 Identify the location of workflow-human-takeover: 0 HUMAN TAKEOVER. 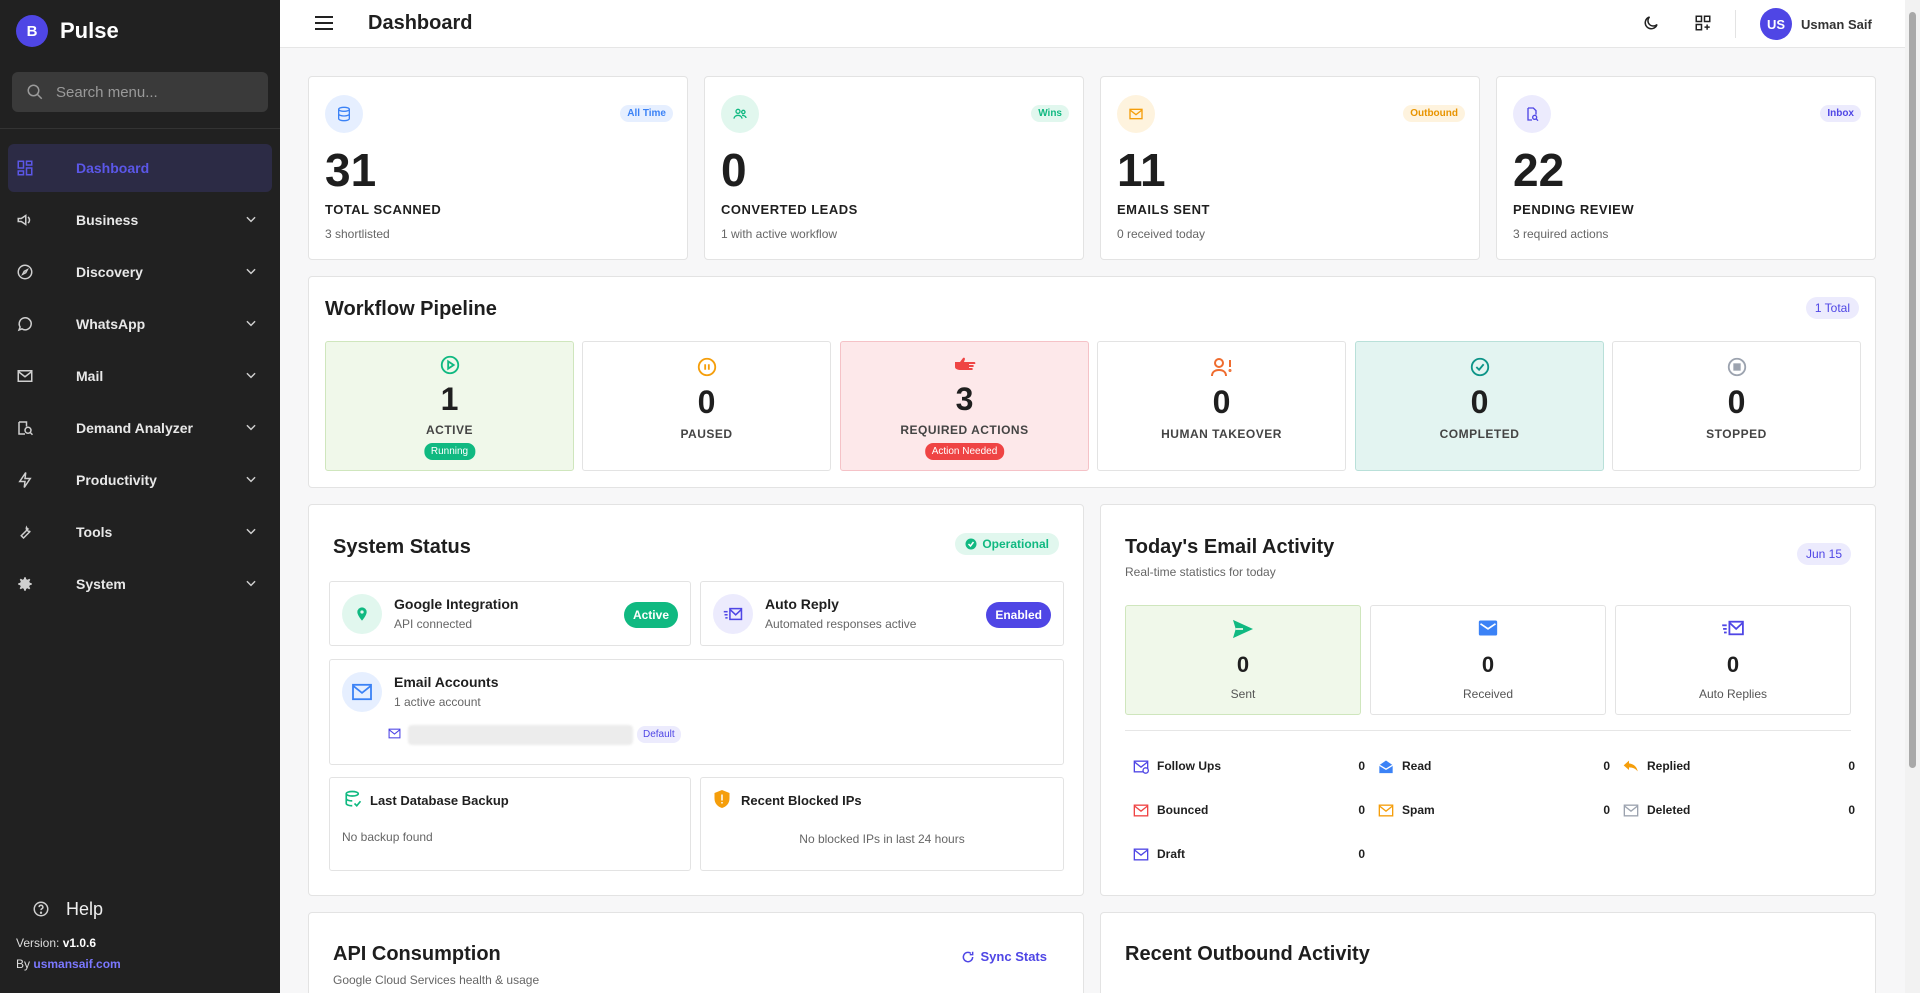
(1221, 406).